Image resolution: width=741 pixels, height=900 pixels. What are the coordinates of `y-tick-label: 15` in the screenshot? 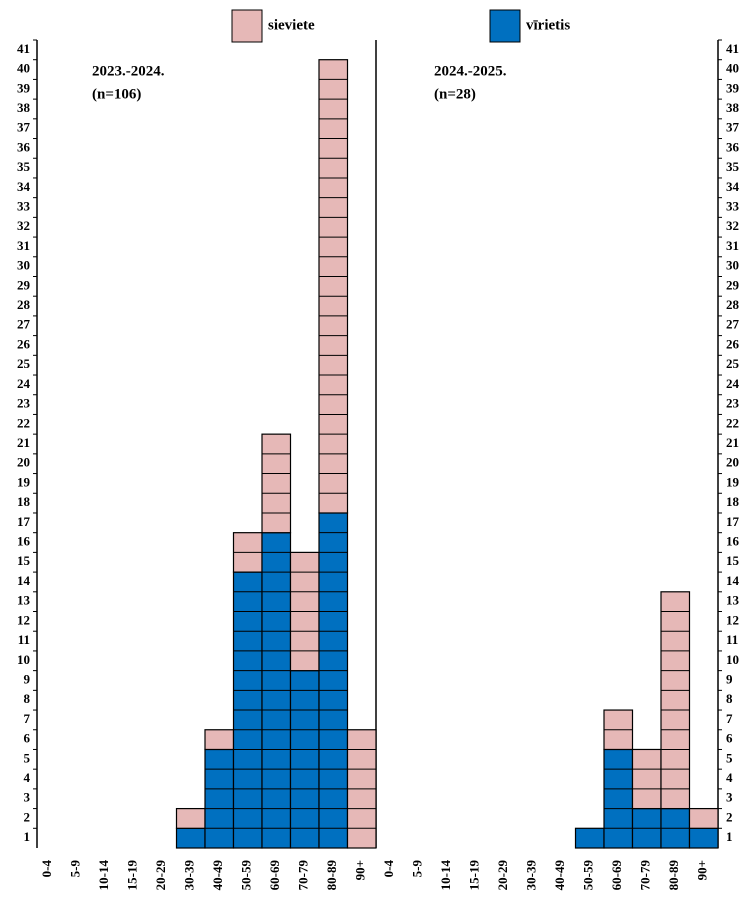 It's located at (24, 560).